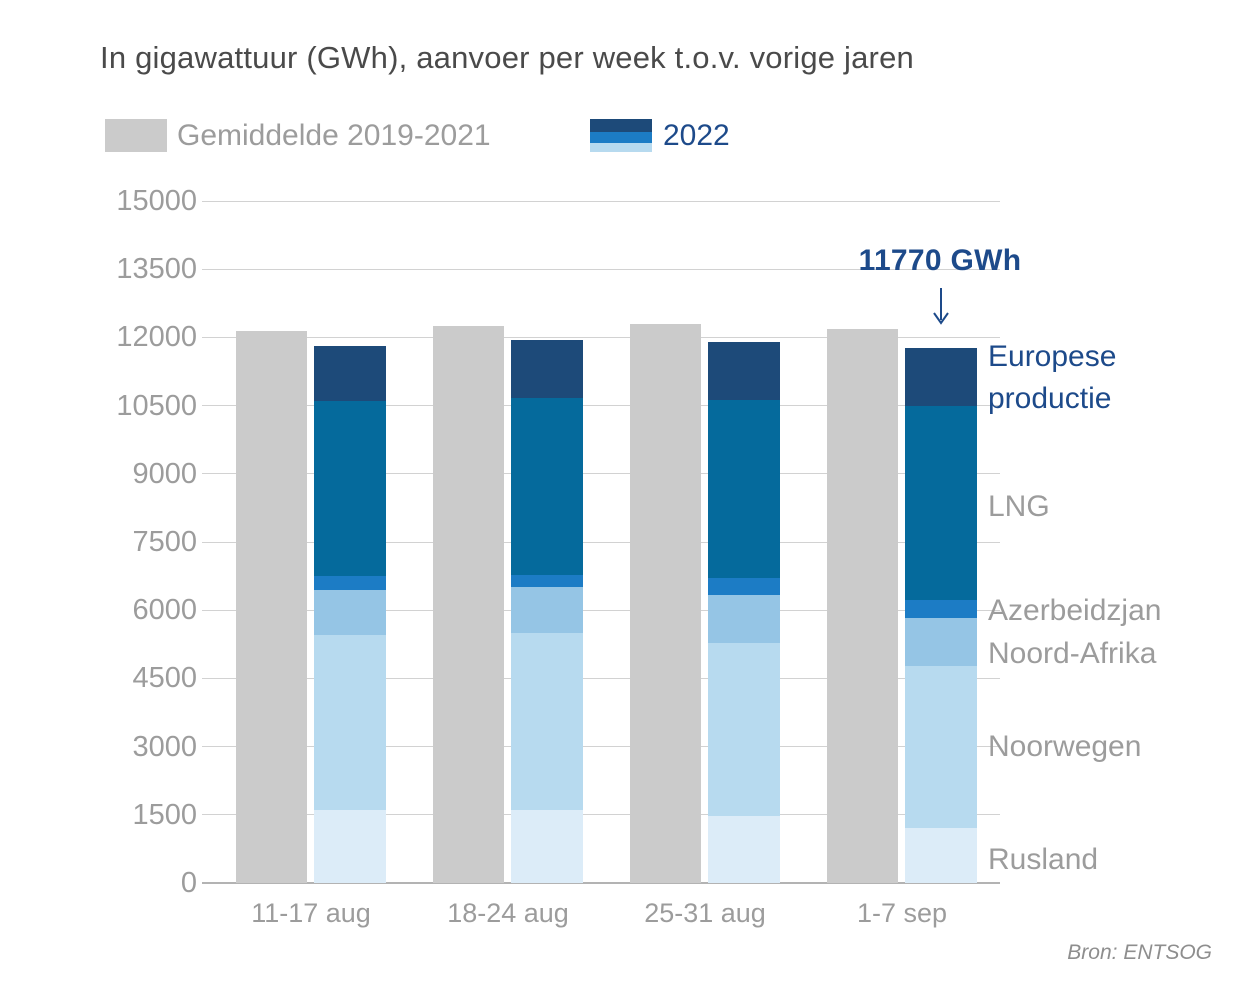  Describe the element at coordinates (1052, 377) in the screenshot. I see `segment-label-europese-productie: Europese productie` at that location.